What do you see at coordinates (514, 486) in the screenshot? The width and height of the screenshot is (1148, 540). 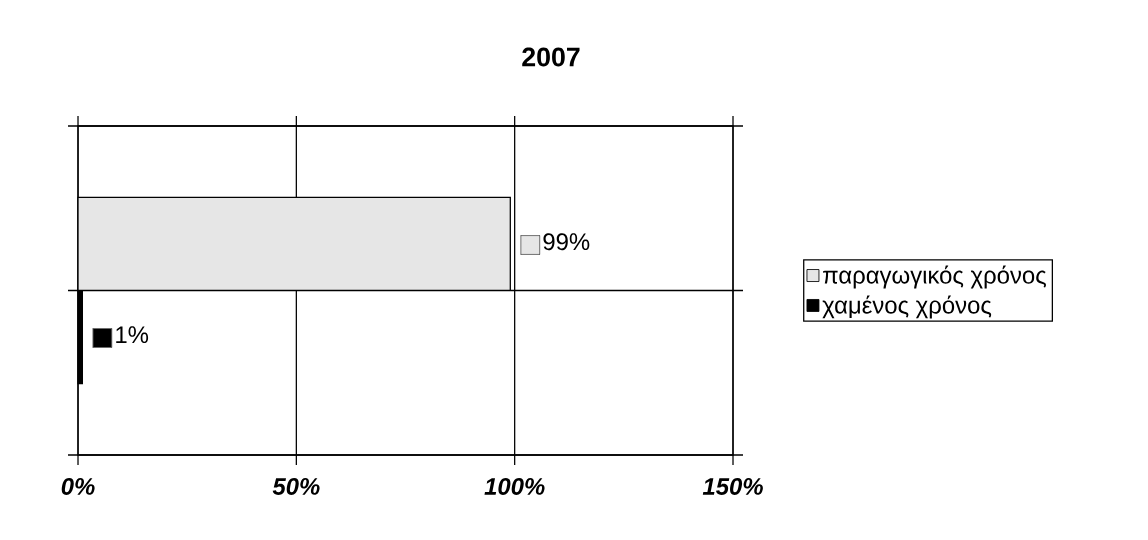 I see `x-tick-label: 100%` at bounding box center [514, 486].